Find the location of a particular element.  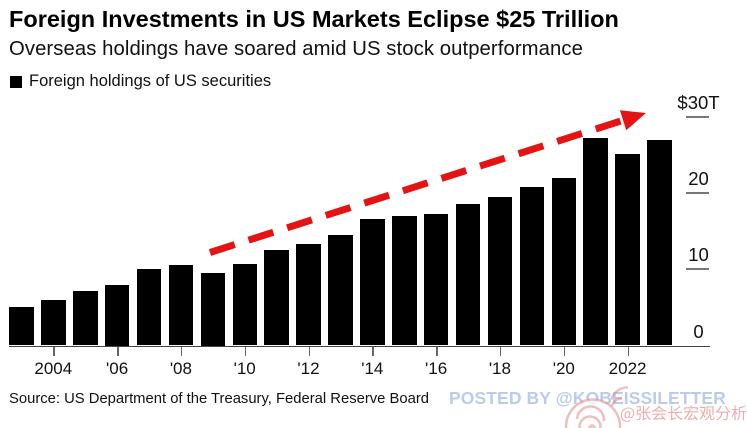

x-tick-2014 is located at coordinates (373, 351).